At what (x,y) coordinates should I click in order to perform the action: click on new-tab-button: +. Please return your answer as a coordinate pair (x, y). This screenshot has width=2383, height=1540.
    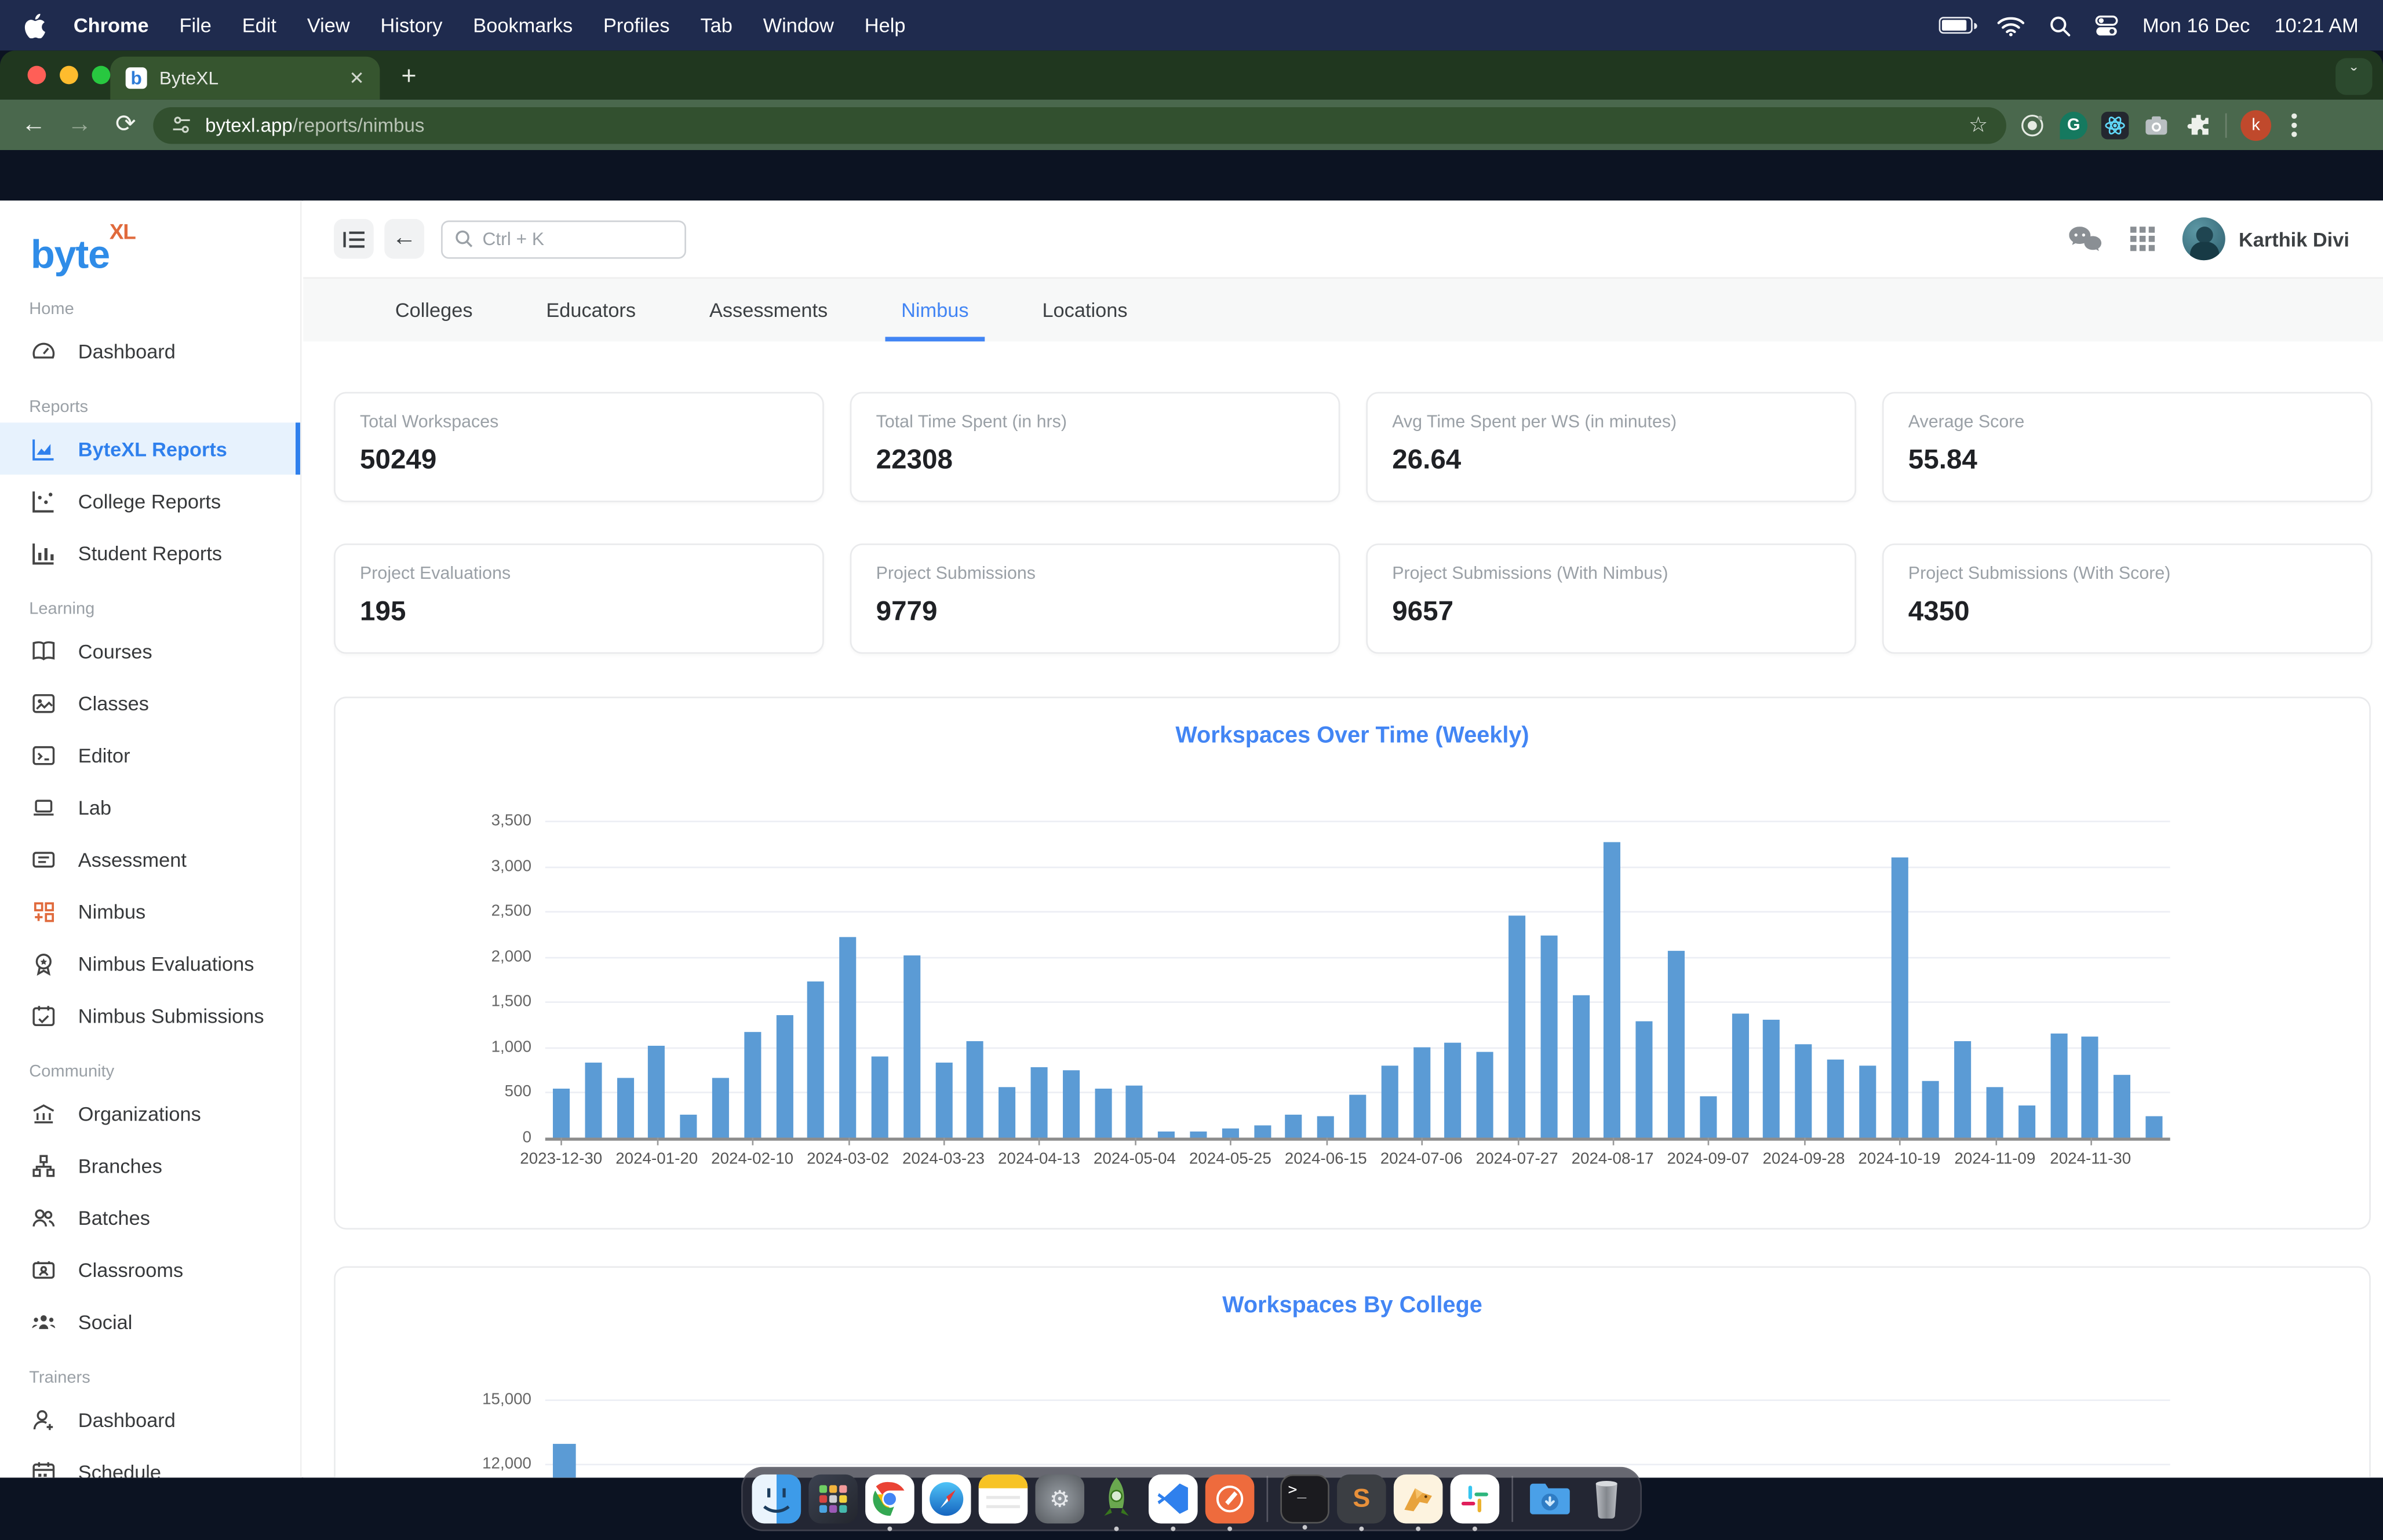
    Looking at the image, I should click on (409, 75).